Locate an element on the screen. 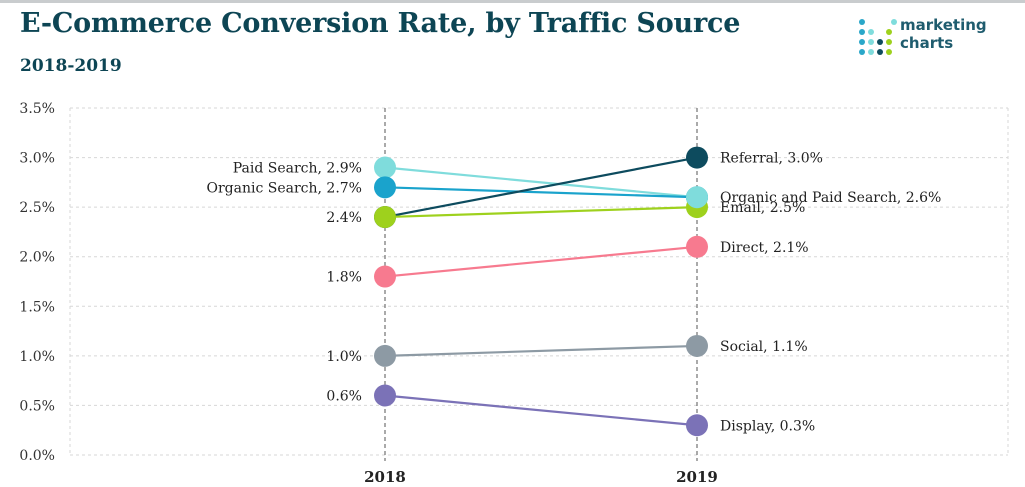  data-label-2019-organic-and-paid-search: Organic and Paid Search, 2.6% is located at coordinates (830, 198).